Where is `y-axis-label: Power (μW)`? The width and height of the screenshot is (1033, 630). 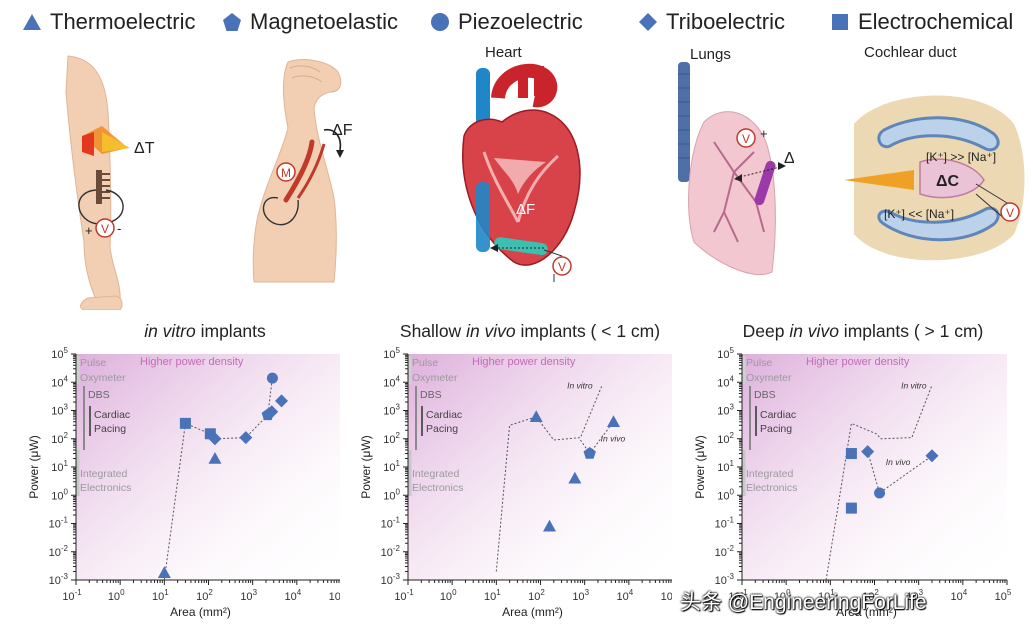
y-axis-label: Power (μW) is located at coordinates (700, 467).